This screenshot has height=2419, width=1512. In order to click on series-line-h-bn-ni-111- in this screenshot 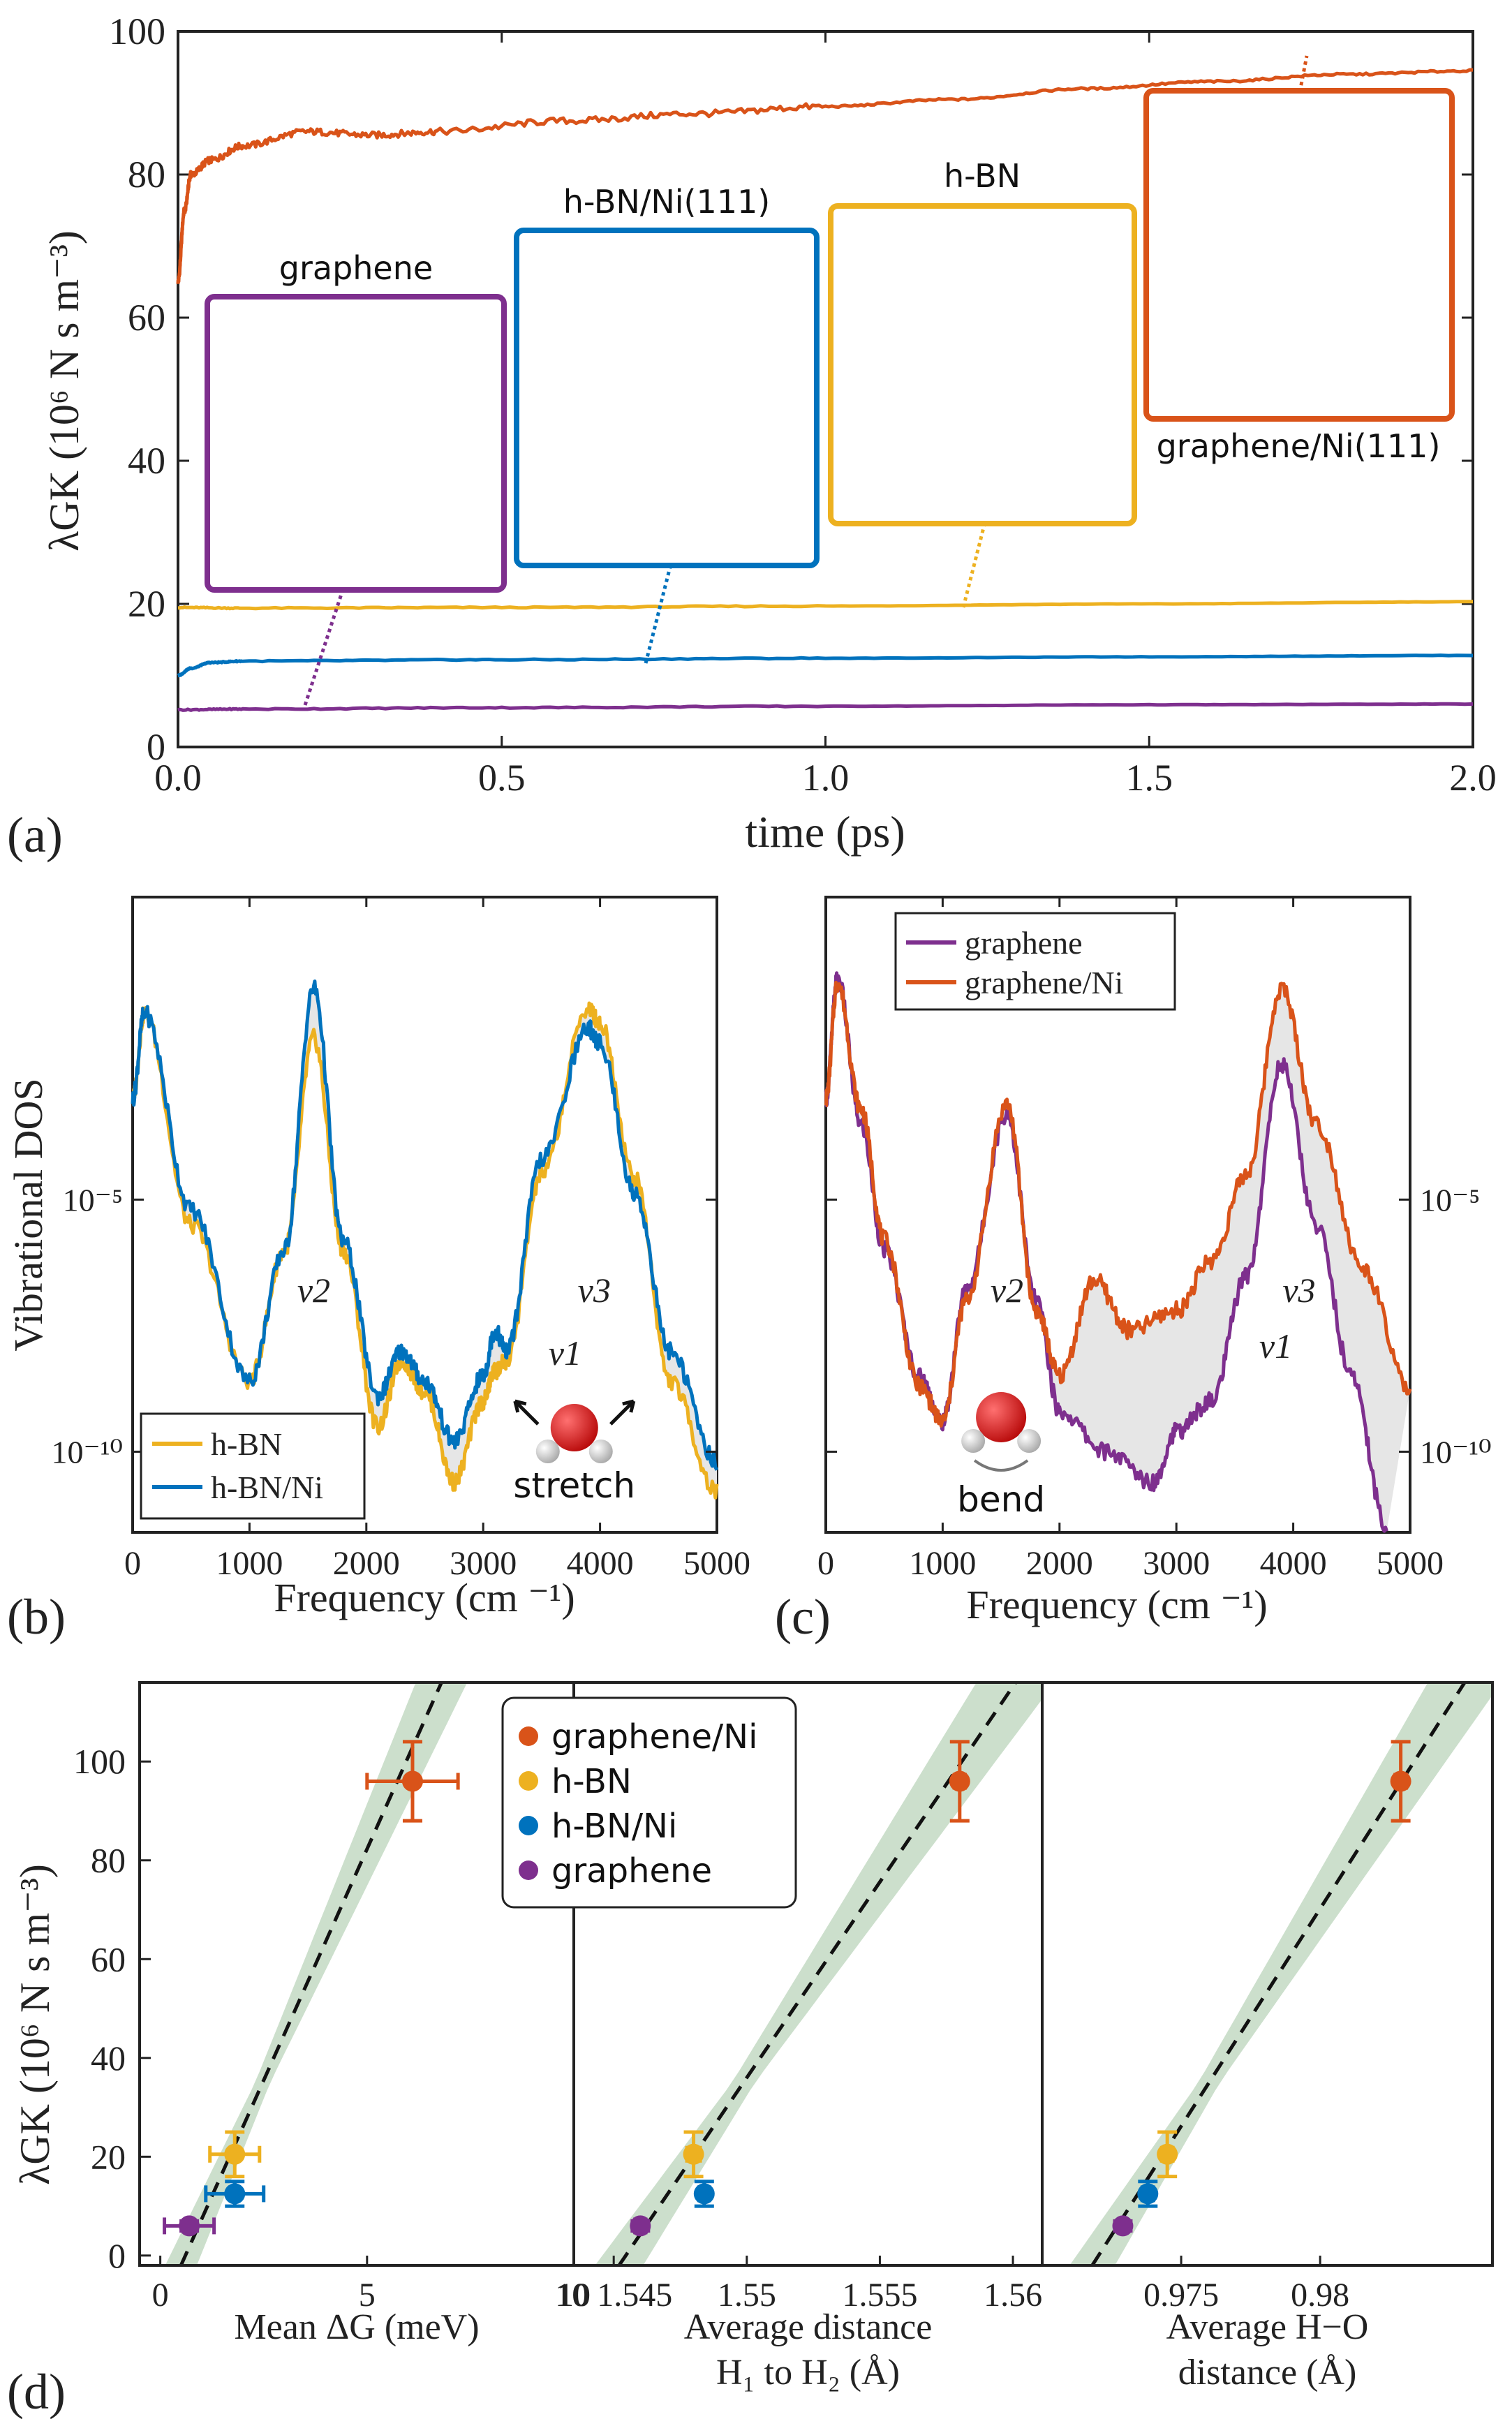, I will do `click(825, 665)`.